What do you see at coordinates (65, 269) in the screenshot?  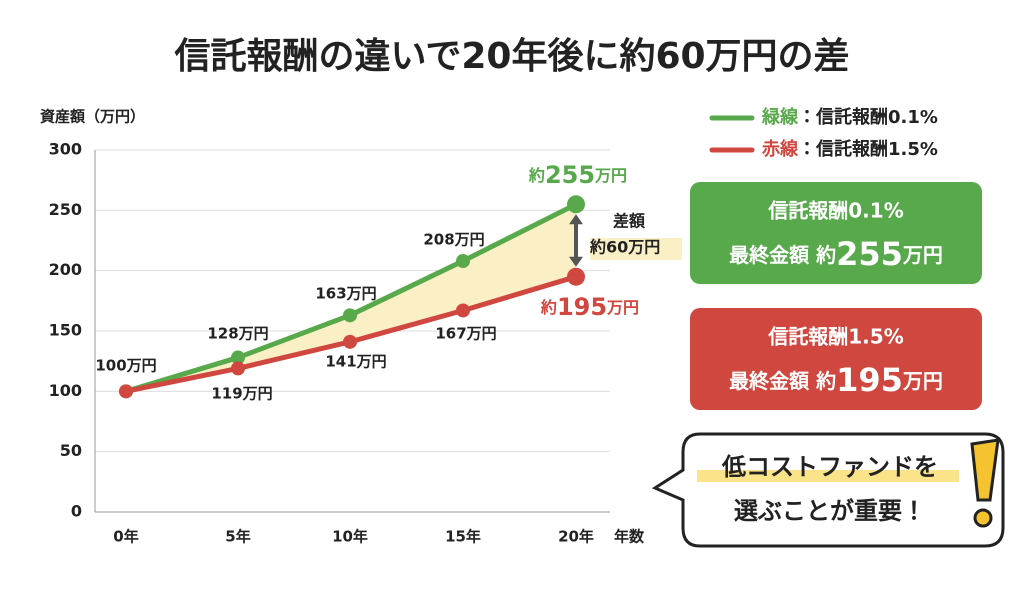 I see `y-tick-label: 200` at bounding box center [65, 269].